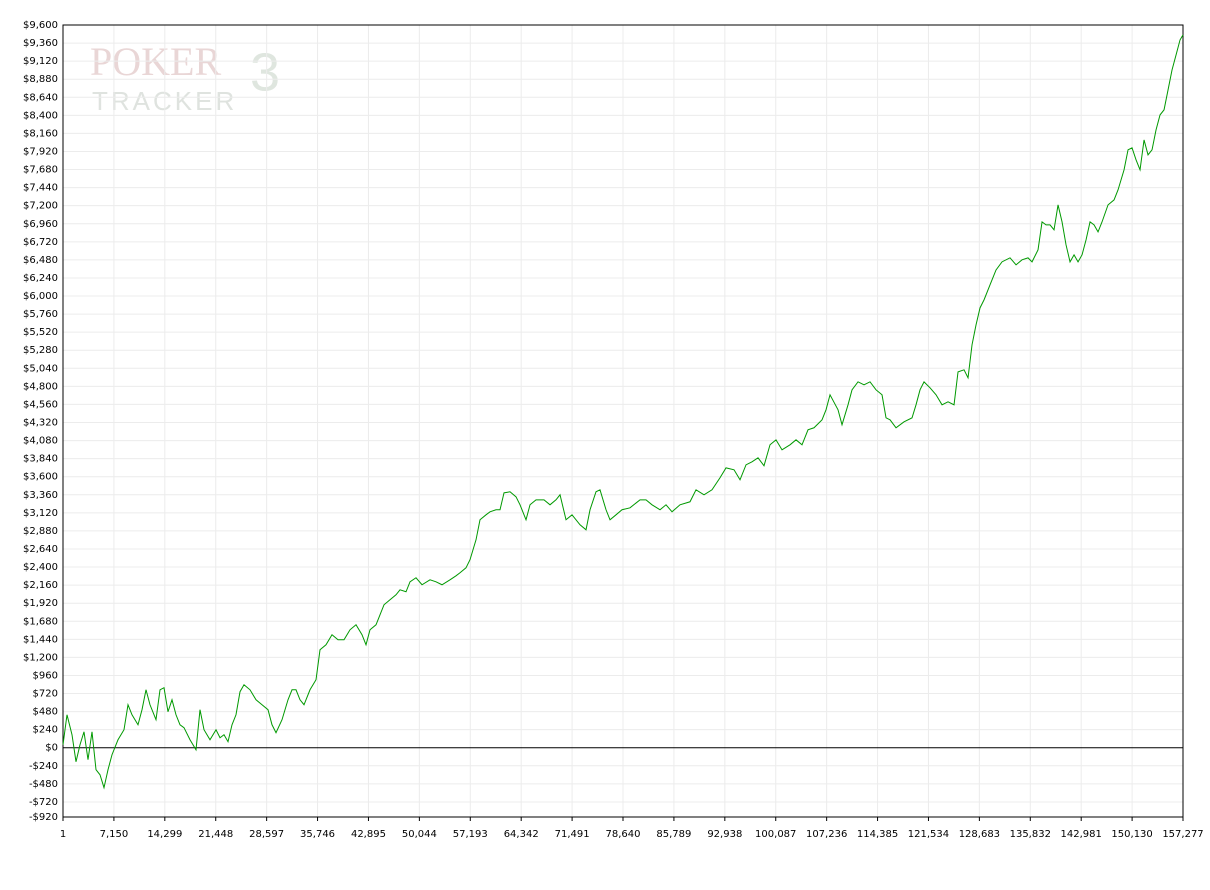 This screenshot has height=890, width=1210. What do you see at coordinates (40, 314) in the screenshot?
I see `y-tick-label: $5,760` at bounding box center [40, 314].